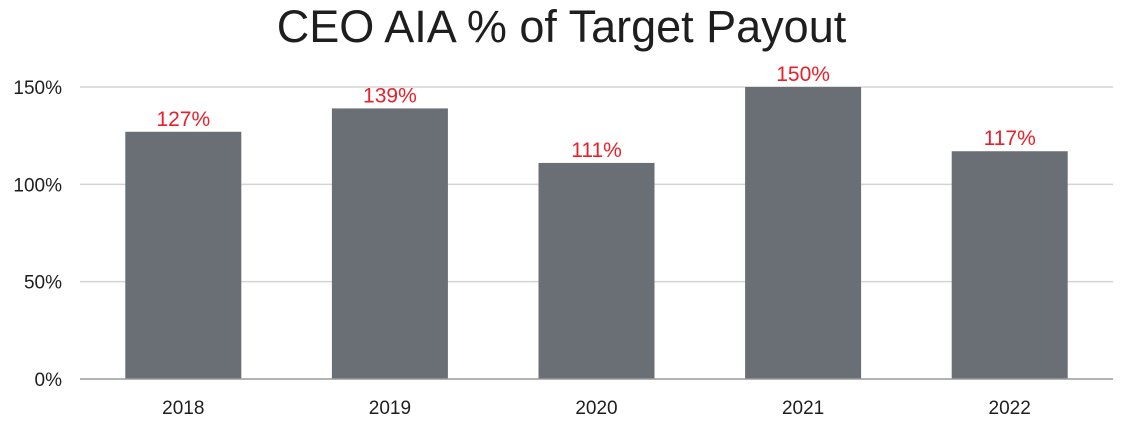 The image size is (1123, 422). What do you see at coordinates (37, 88) in the screenshot?
I see `y-tick-label: 150%` at bounding box center [37, 88].